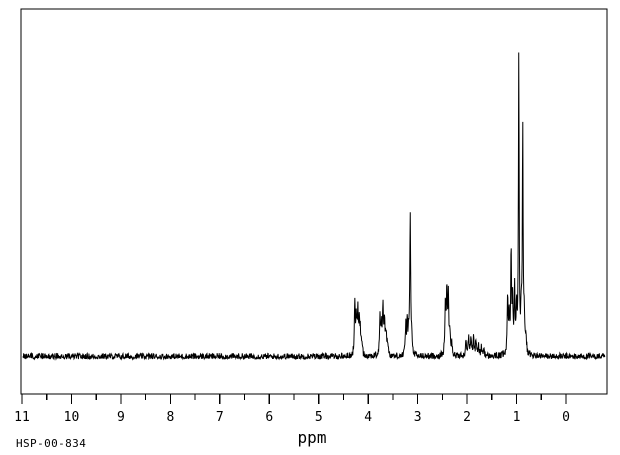  Describe the element at coordinates (517, 417) in the screenshot. I see `x-axis-tick-label: 1` at that location.